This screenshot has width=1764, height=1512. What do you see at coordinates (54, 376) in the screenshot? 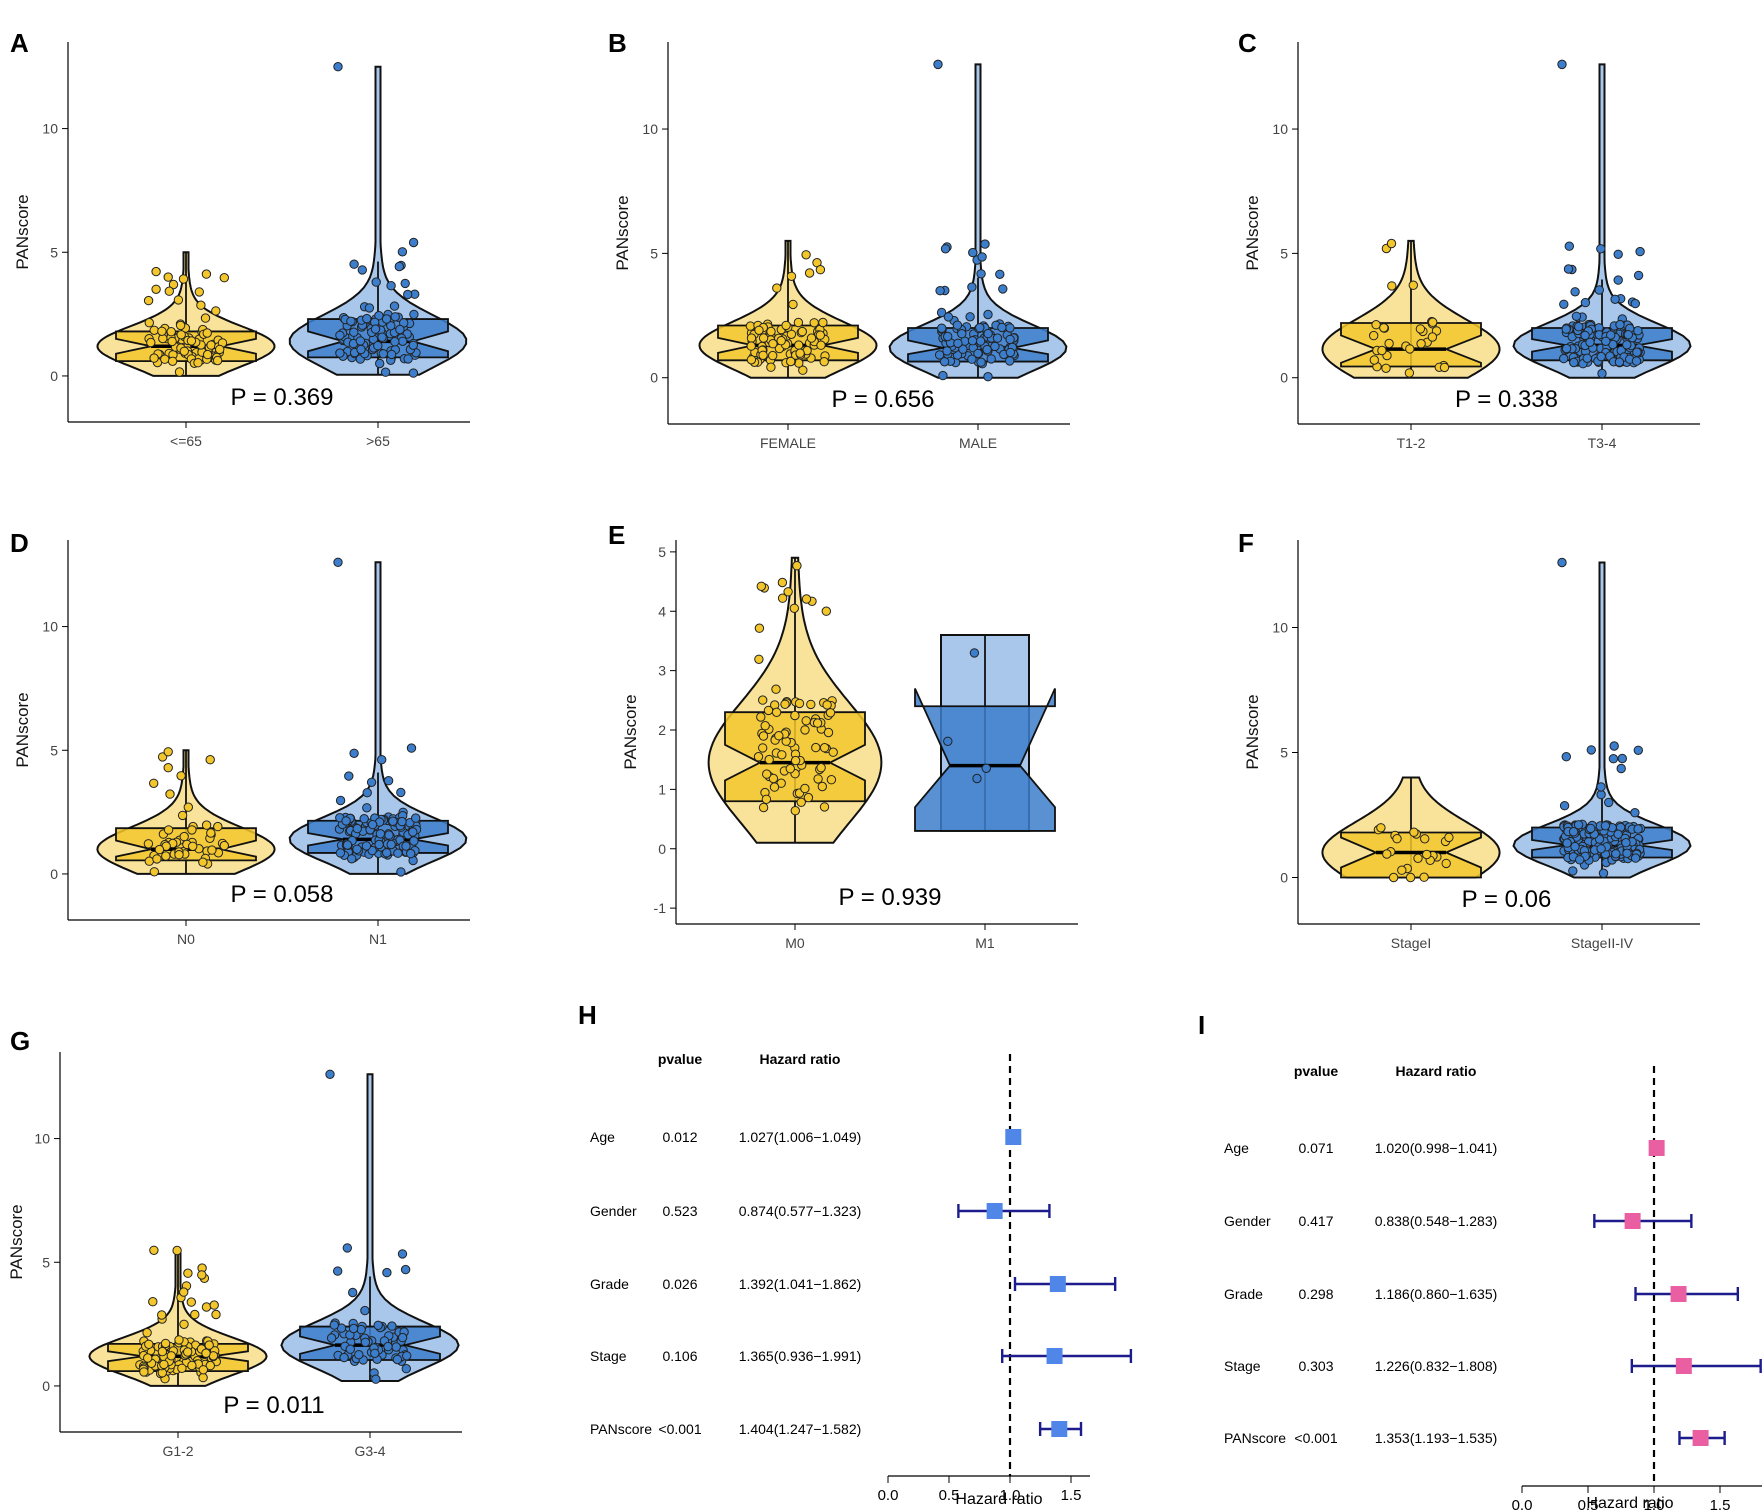
I see `y-tick-label: 0` at bounding box center [54, 376].